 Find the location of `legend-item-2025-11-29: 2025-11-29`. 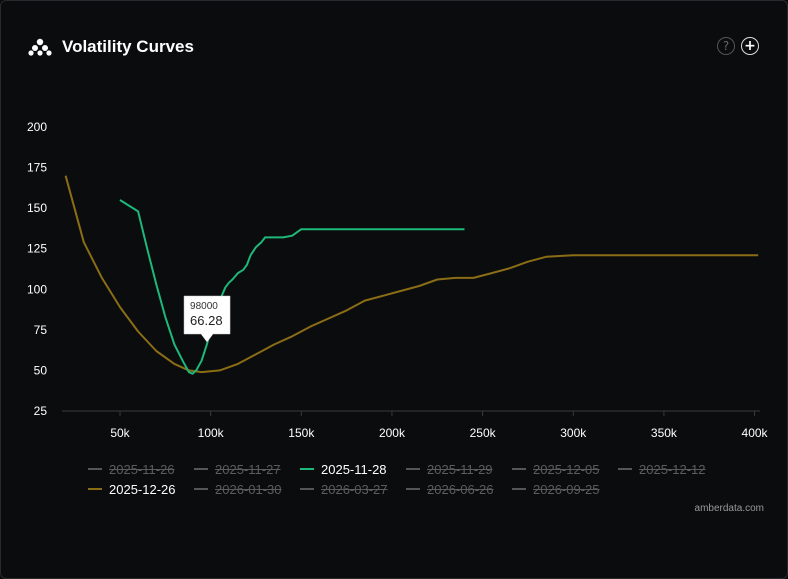

legend-item-2025-11-29: 2025-11-29 is located at coordinates (459, 469).